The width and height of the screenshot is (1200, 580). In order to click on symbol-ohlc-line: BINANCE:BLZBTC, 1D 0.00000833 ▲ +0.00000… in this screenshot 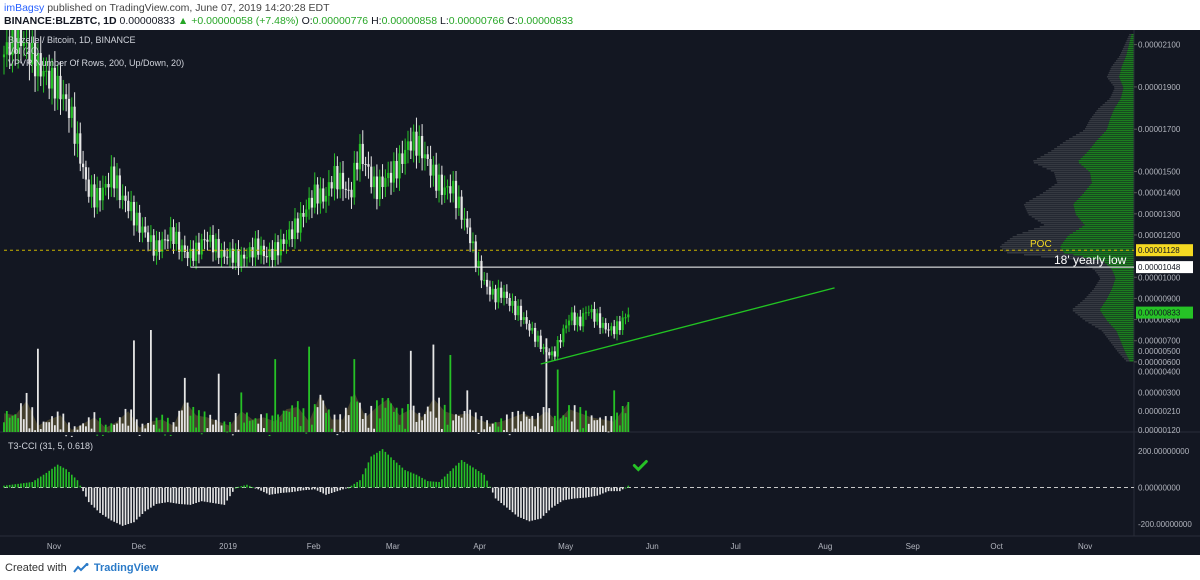, I will do `click(288, 21)`.